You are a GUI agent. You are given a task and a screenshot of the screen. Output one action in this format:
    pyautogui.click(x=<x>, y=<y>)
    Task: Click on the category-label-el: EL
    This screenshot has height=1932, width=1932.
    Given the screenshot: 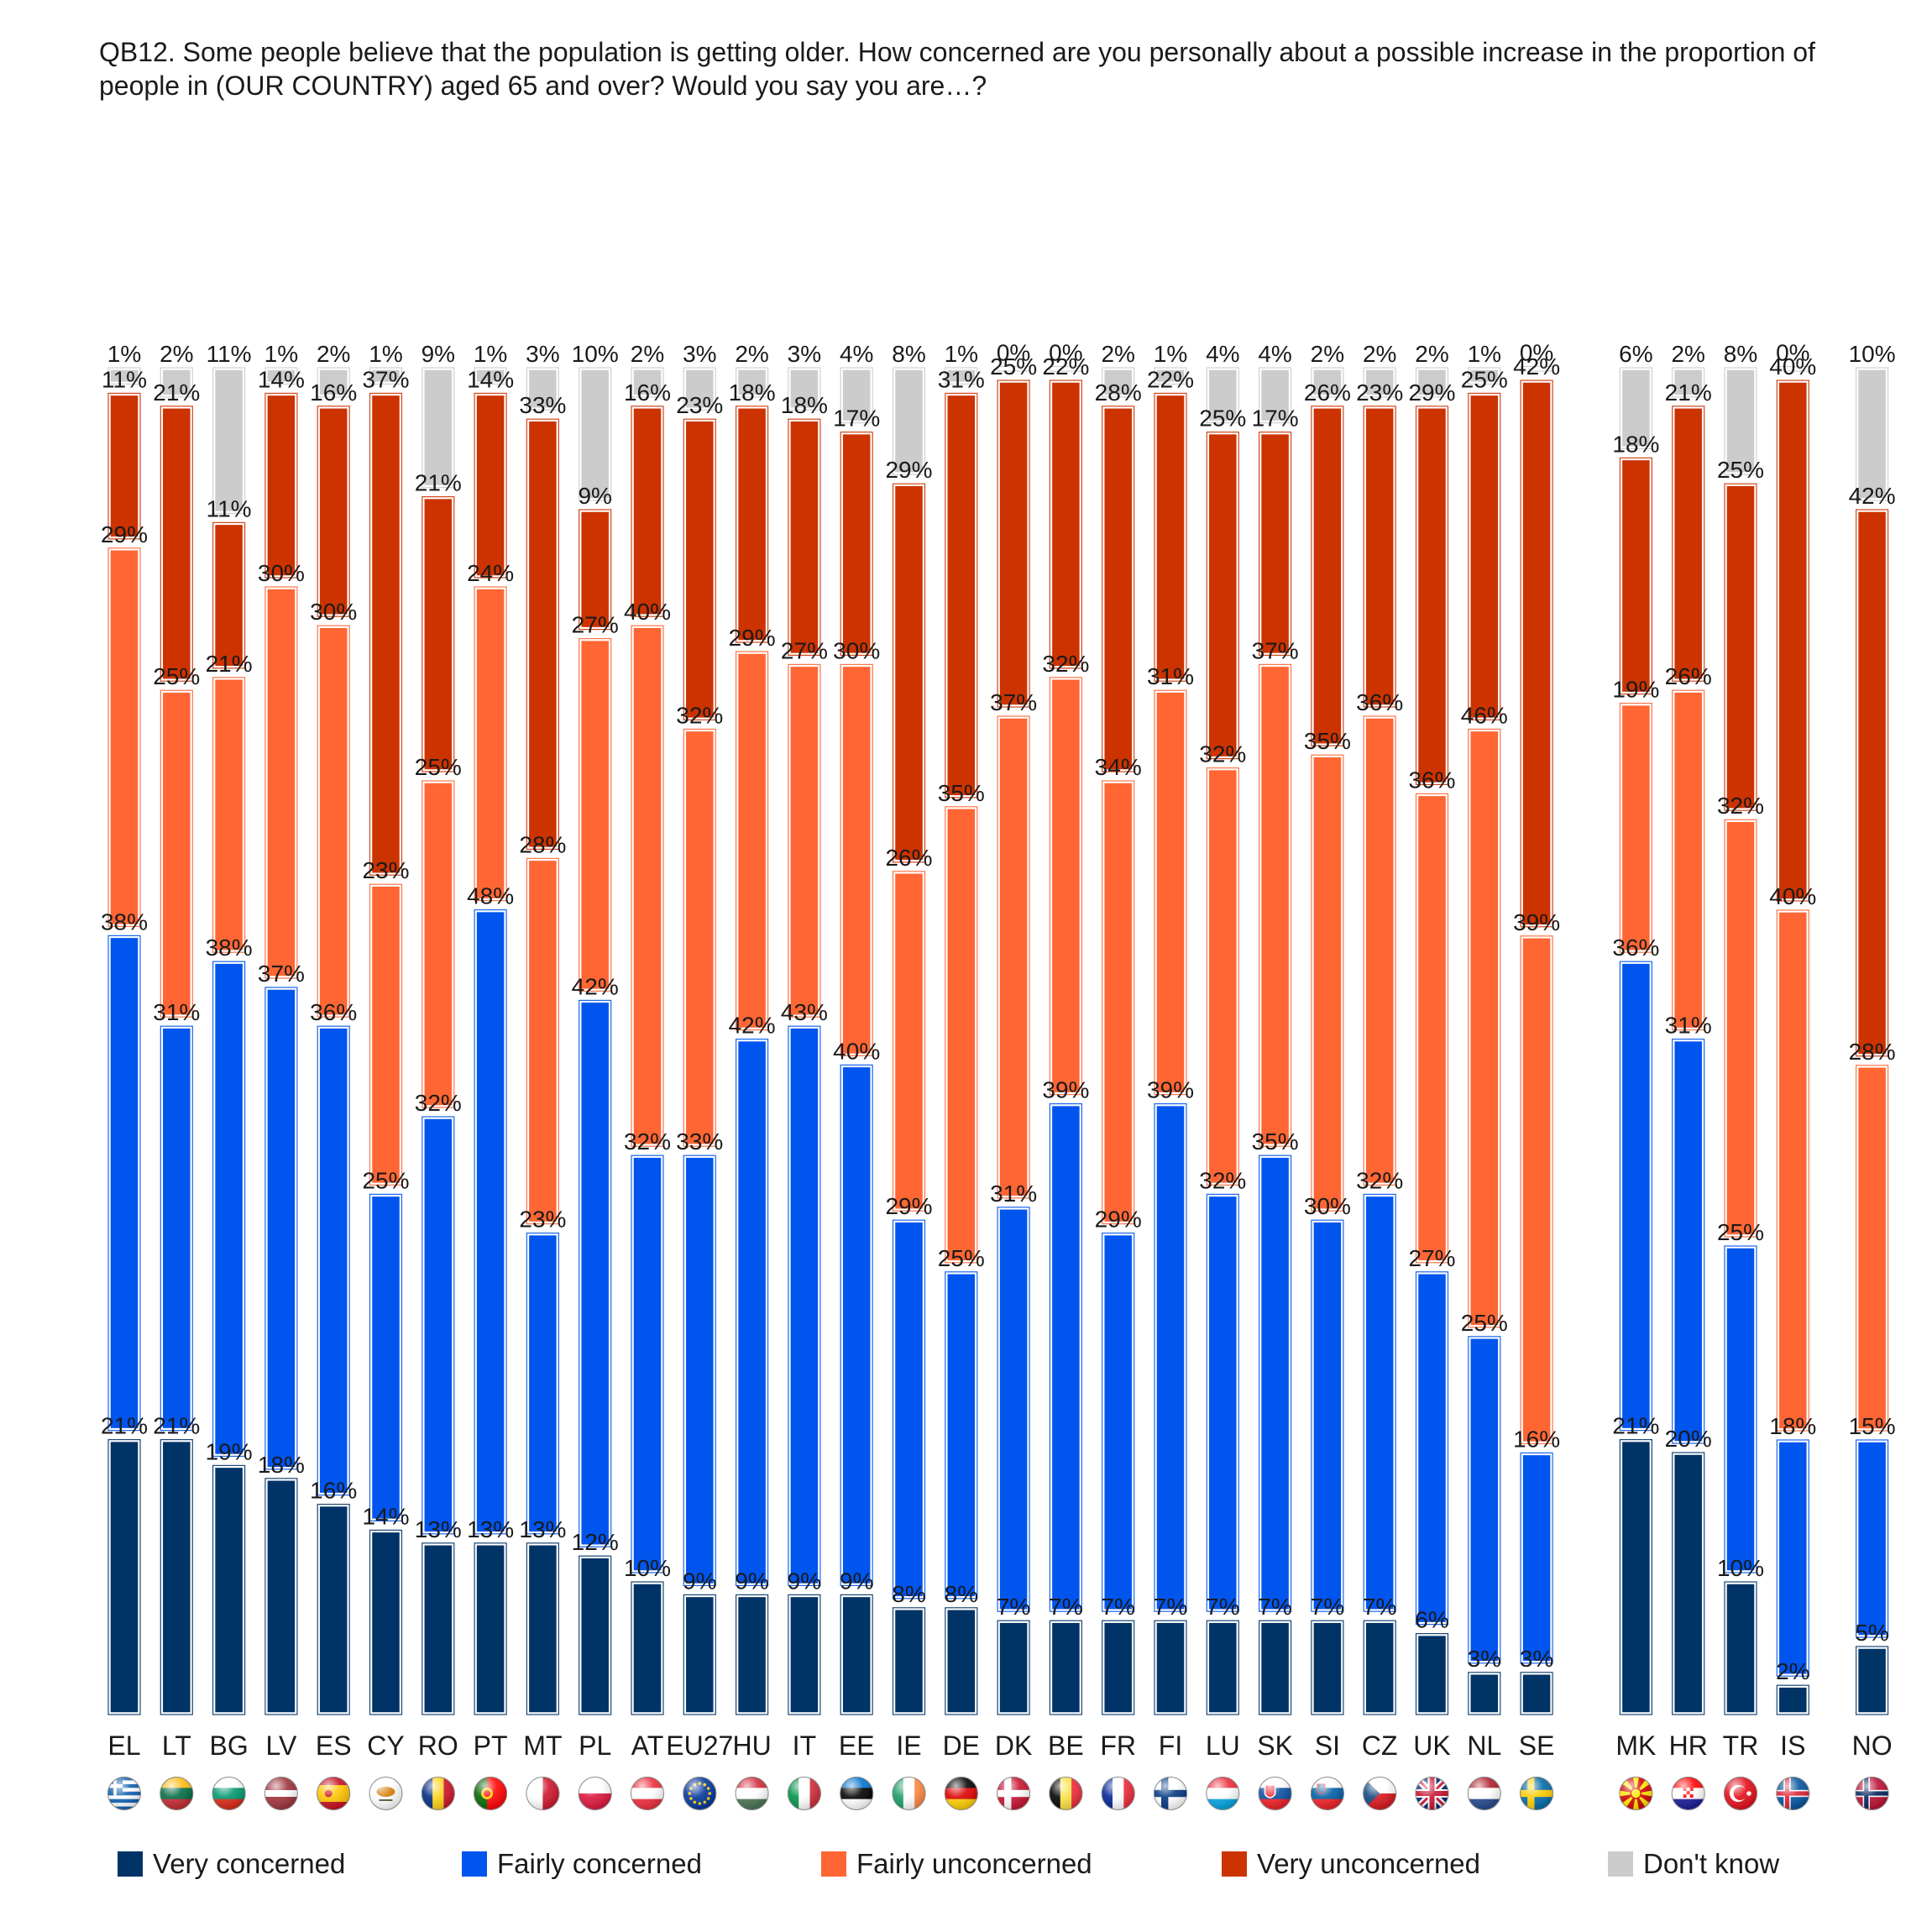 What is the action you would take?
    pyautogui.click(x=124, y=1745)
    